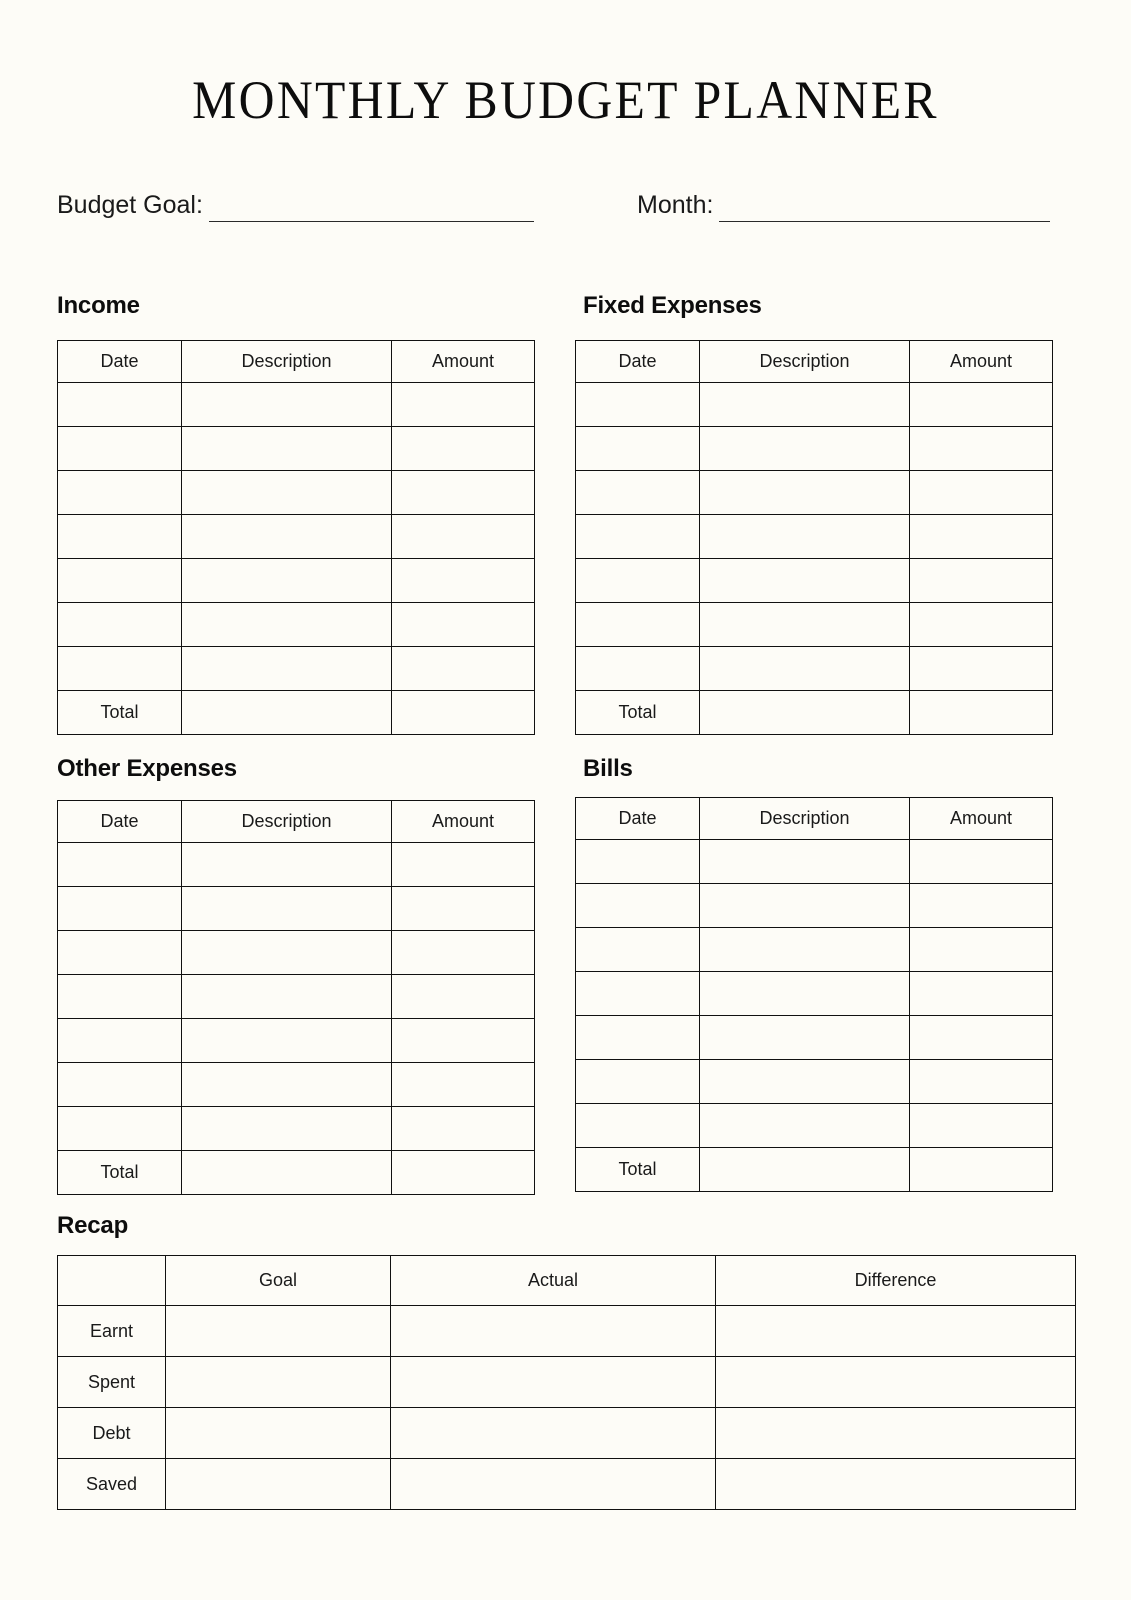 This screenshot has height=1600, width=1131. I want to click on month-field: Month:, so click(843, 201).